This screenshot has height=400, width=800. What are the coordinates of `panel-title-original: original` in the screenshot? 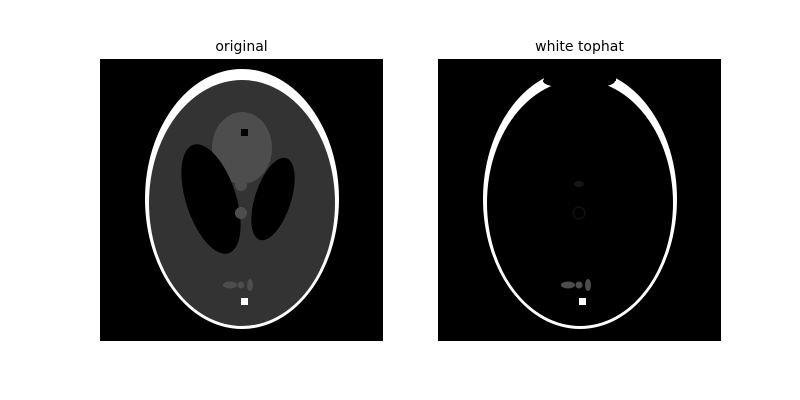 It's located at (241, 47).